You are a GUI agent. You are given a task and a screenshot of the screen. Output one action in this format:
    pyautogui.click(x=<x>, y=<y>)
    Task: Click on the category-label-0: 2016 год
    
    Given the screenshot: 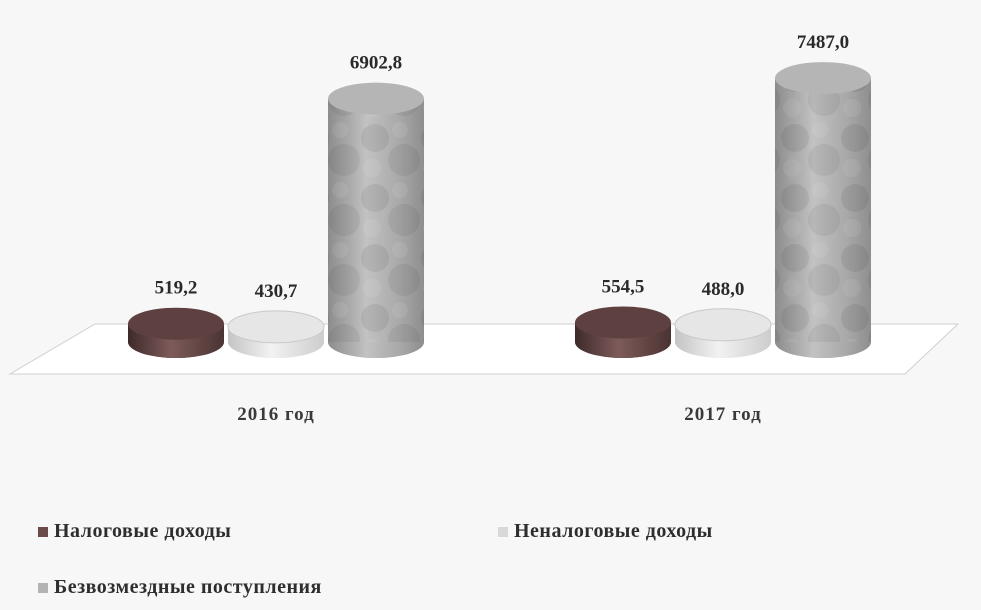 What is the action you would take?
    pyautogui.click(x=275, y=414)
    